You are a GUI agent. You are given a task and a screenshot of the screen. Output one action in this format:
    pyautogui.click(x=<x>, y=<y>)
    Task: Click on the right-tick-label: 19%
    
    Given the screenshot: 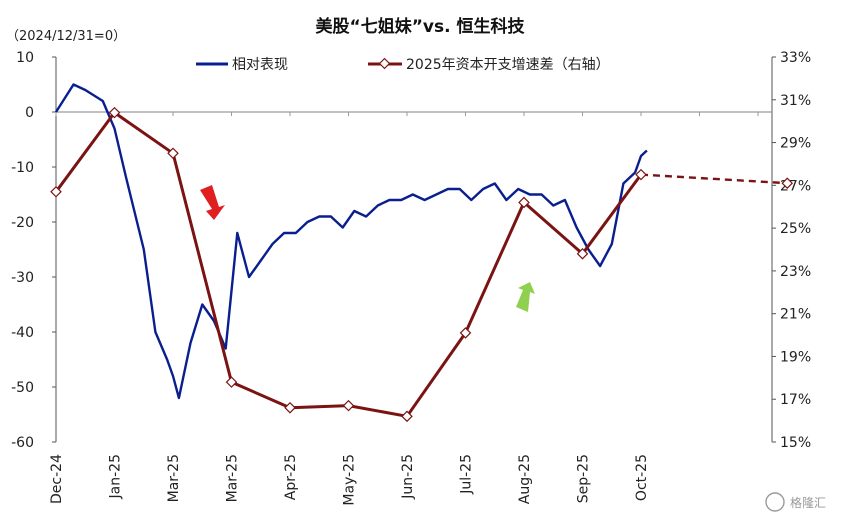 What is the action you would take?
    pyautogui.click(x=795, y=357)
    